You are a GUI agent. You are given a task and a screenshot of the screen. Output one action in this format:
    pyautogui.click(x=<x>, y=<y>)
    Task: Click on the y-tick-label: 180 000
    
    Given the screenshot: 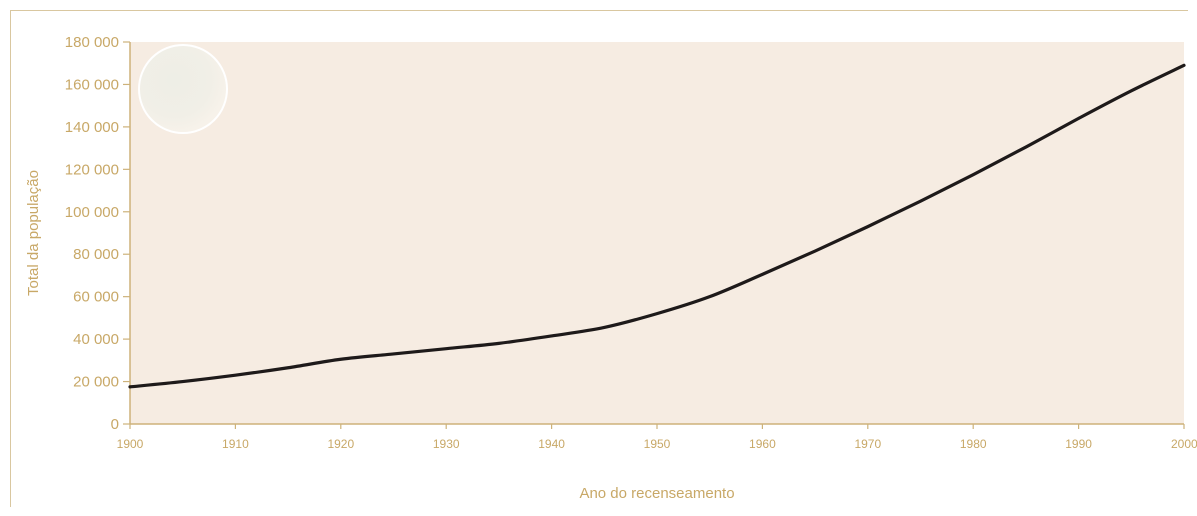 What is the action you would take?
    pyautogui.click(x=92, y=42)
    